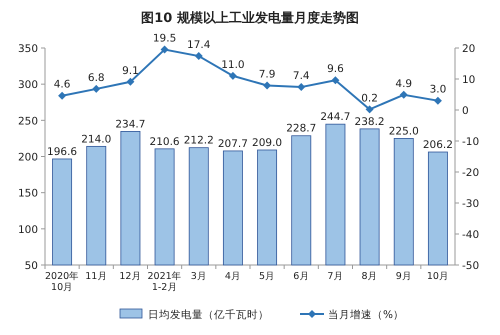  Describe the element at coordinates (301, 128) in the screenshot. I see `data-label: 228.7` at that location.